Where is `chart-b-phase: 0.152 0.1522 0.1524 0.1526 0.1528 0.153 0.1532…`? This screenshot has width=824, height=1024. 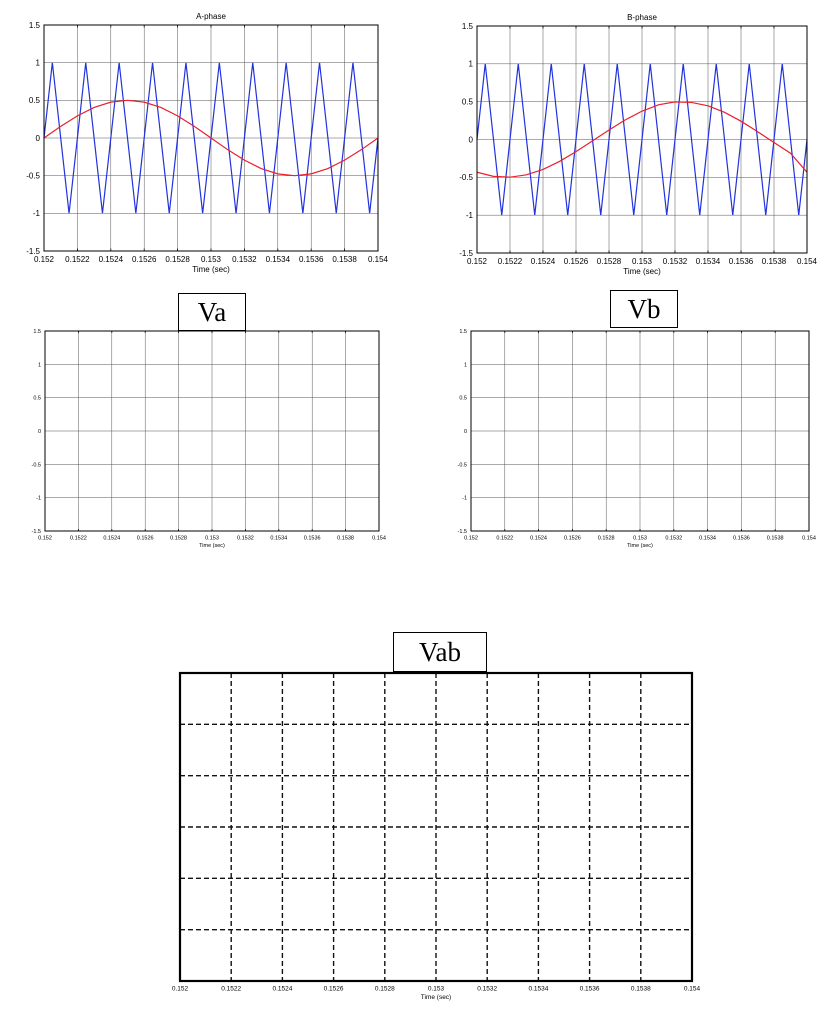
chart-b-phase: 0.152 0.1522 0.1524 0.1526 0.1528 0.153 0.1532… is located at coordinates (638, 144).